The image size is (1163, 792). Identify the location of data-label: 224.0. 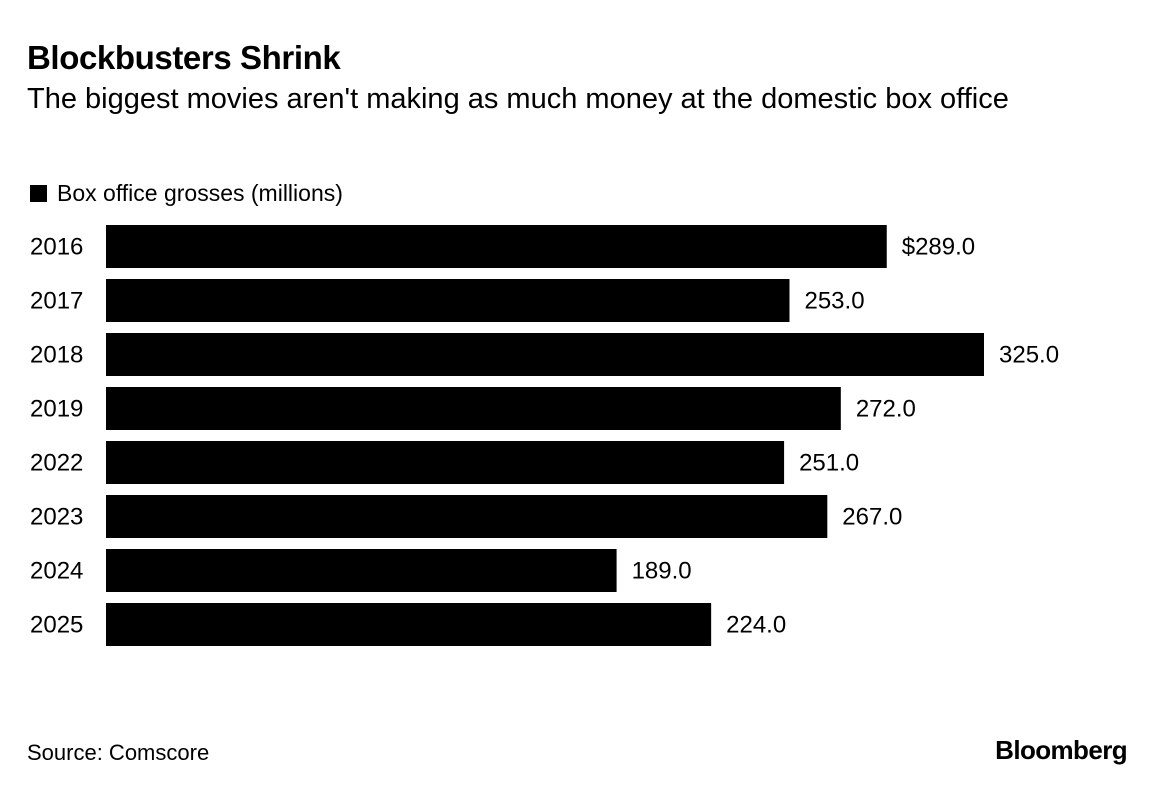
(756, 625).